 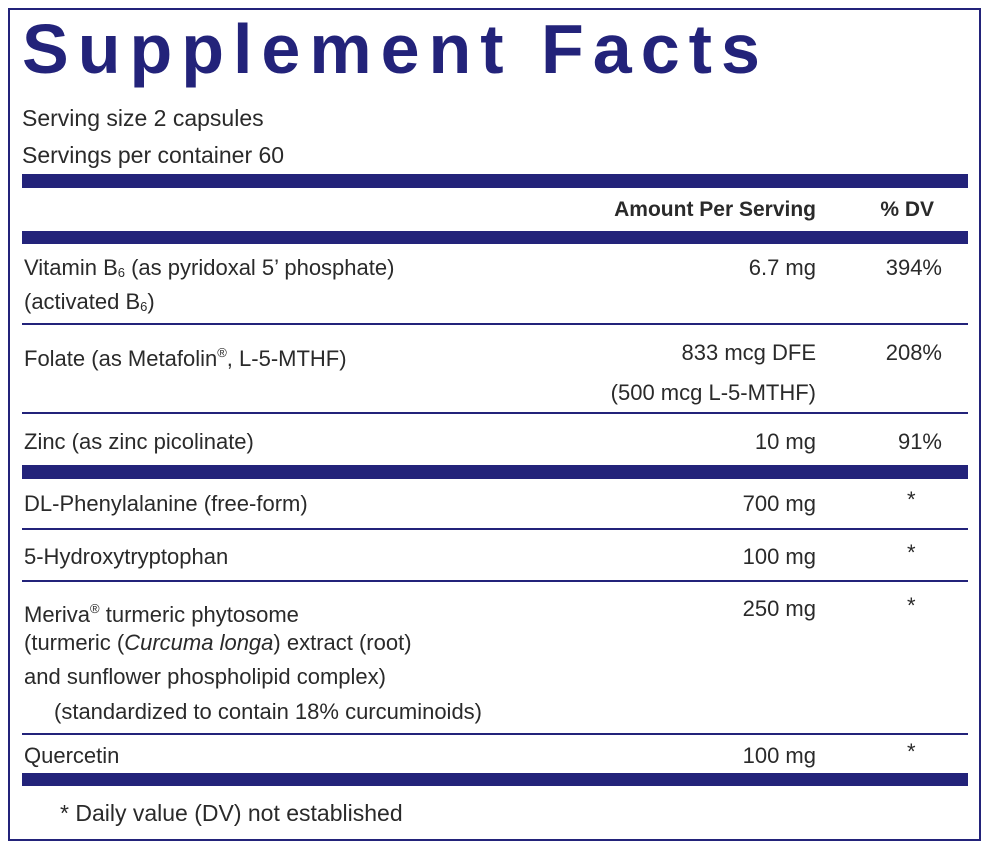 I want to click on nutrient-amount: 6.7 mg, so click(x=782, y=267).